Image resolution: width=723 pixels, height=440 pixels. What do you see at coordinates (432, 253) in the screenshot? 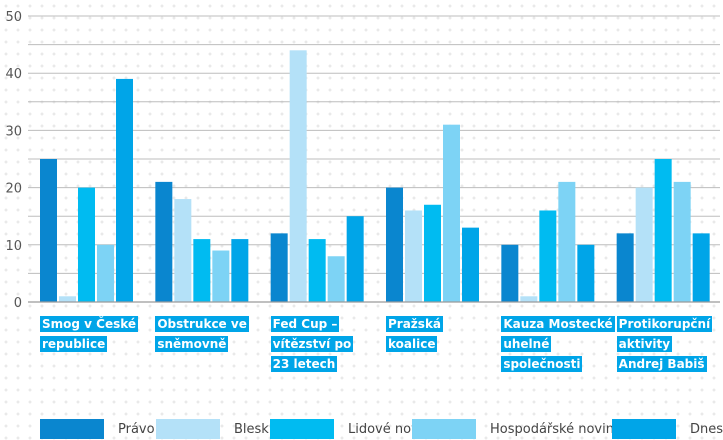
I see `bar-4-lidov-noviny` at bounding box center [432, 253].